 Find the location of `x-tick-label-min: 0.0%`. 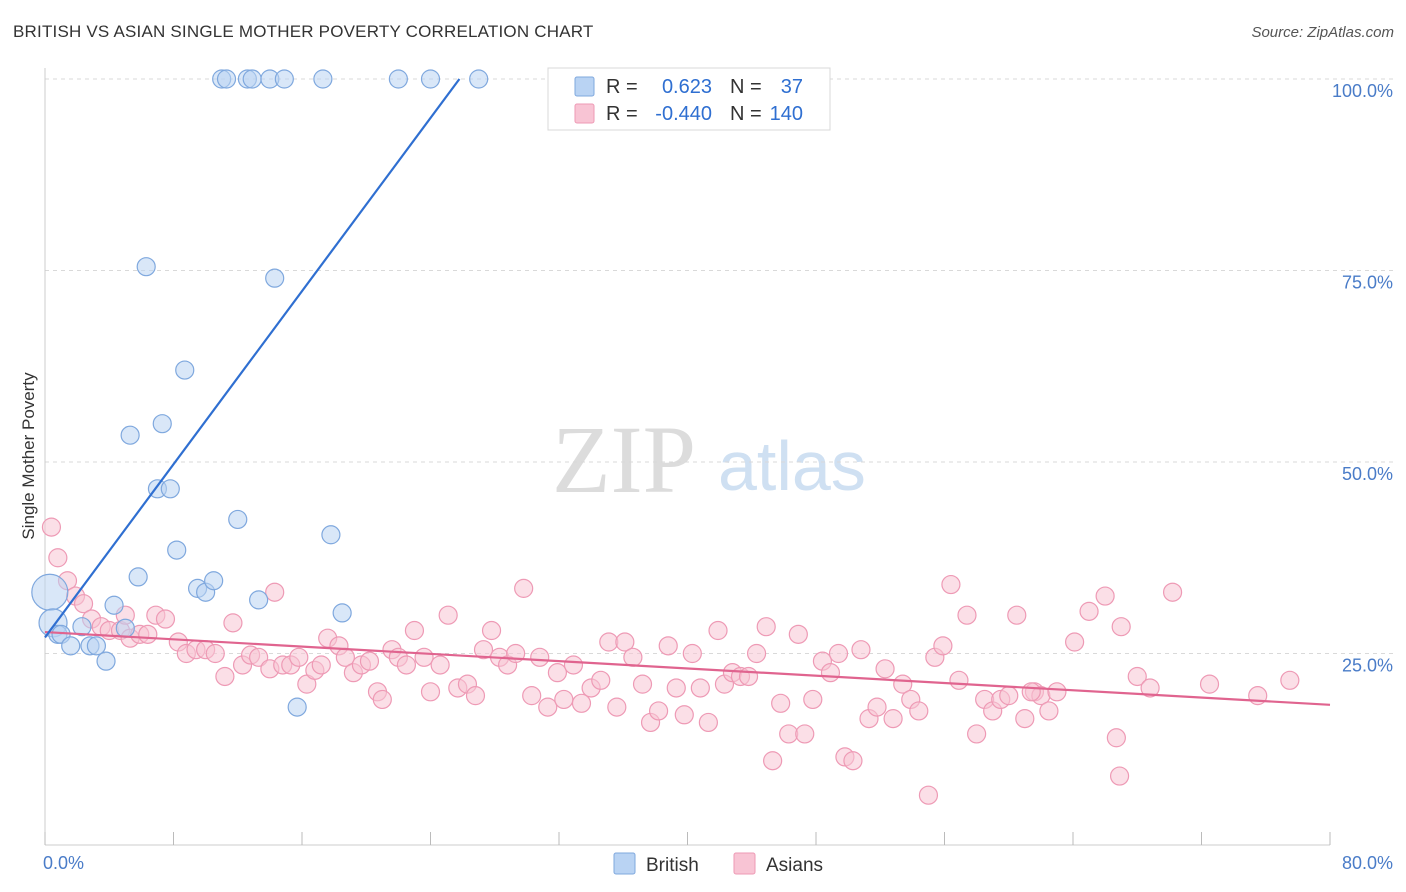

x-tick-label-min: 0.0% is located at coordinates (63, 863).